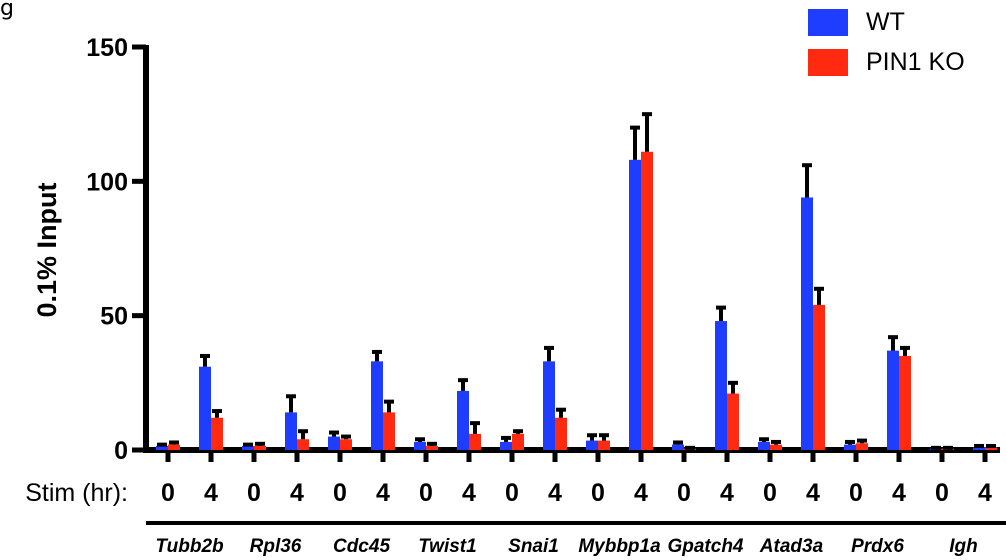 The width and height of the screenshot is (1006, 560). I want to click on y-tick-label: 150, so click(107, 48).